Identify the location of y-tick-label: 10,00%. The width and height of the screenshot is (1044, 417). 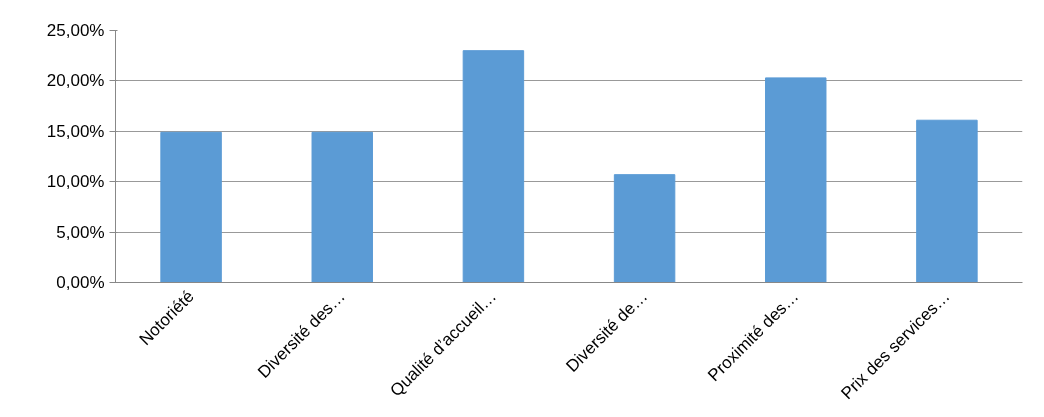
(75, 182).